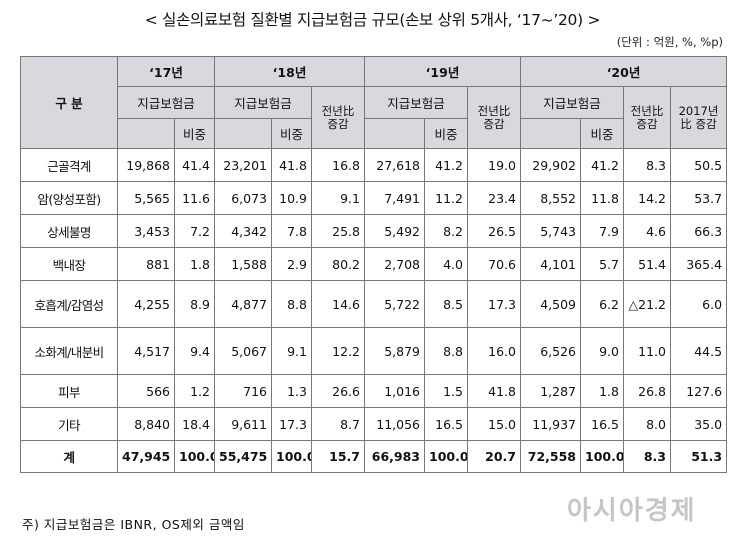  Describe the element at coordinates (442, 71) in the screenshot. I see `header-year-2019: ‘19년` at that location.